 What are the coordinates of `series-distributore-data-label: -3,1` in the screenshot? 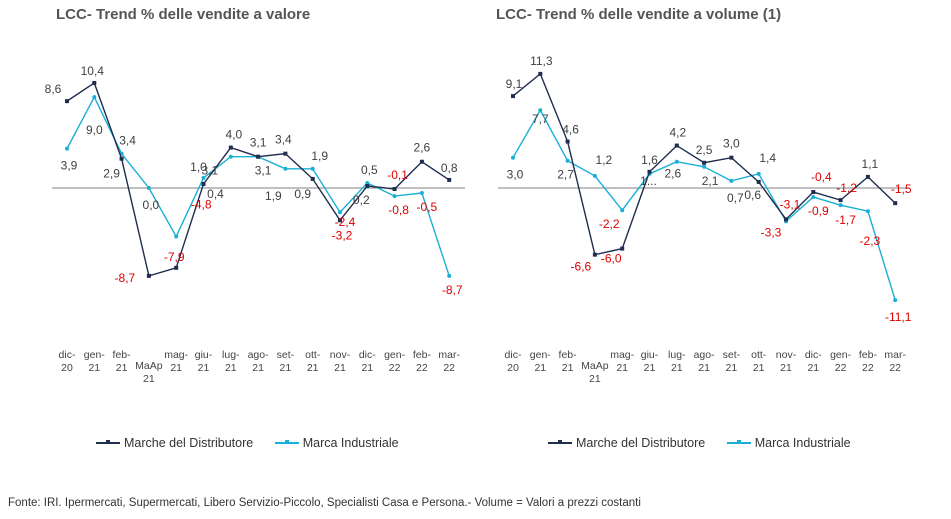 It's located at (790, 204).